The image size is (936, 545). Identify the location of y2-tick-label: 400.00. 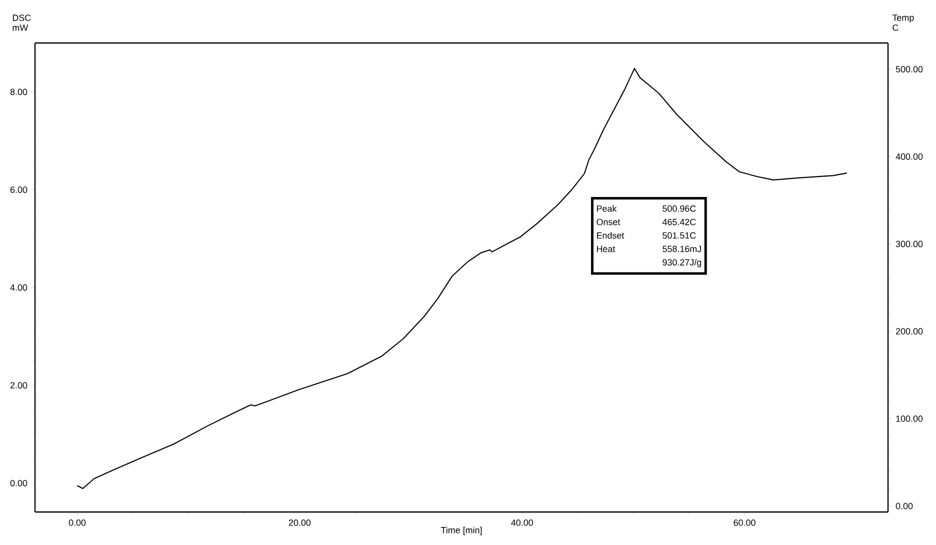
(909, 156).